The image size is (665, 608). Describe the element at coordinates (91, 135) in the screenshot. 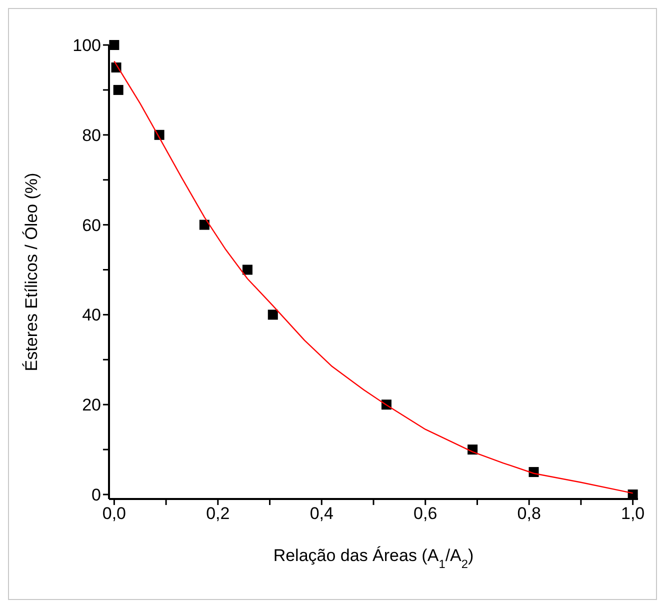

I see `y-tick-label: 80` at that location.